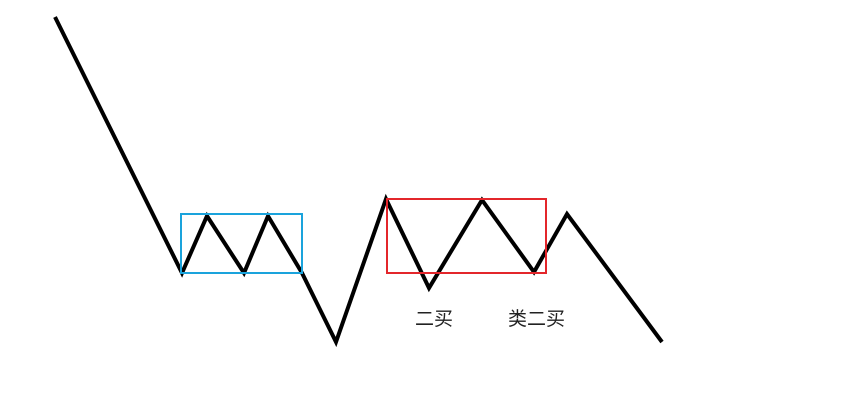  What do you see at coordinates (434, 319) in the screenshot?
I see `second-buy-label: 二买` at bounding box center [434, 319].